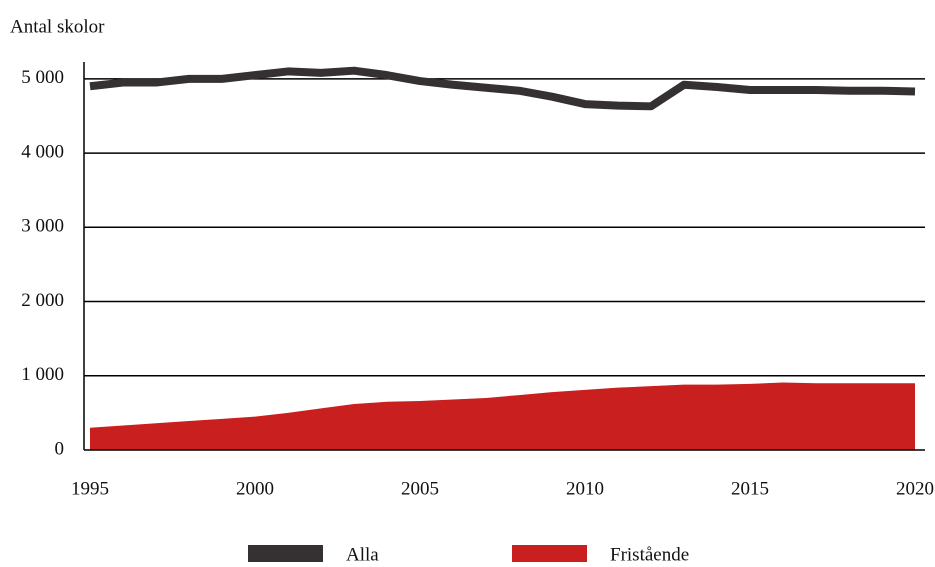  Describe the element at coordinates (42, 300) in the screenshot. I see `y-tick-label: 2 000` at that location.